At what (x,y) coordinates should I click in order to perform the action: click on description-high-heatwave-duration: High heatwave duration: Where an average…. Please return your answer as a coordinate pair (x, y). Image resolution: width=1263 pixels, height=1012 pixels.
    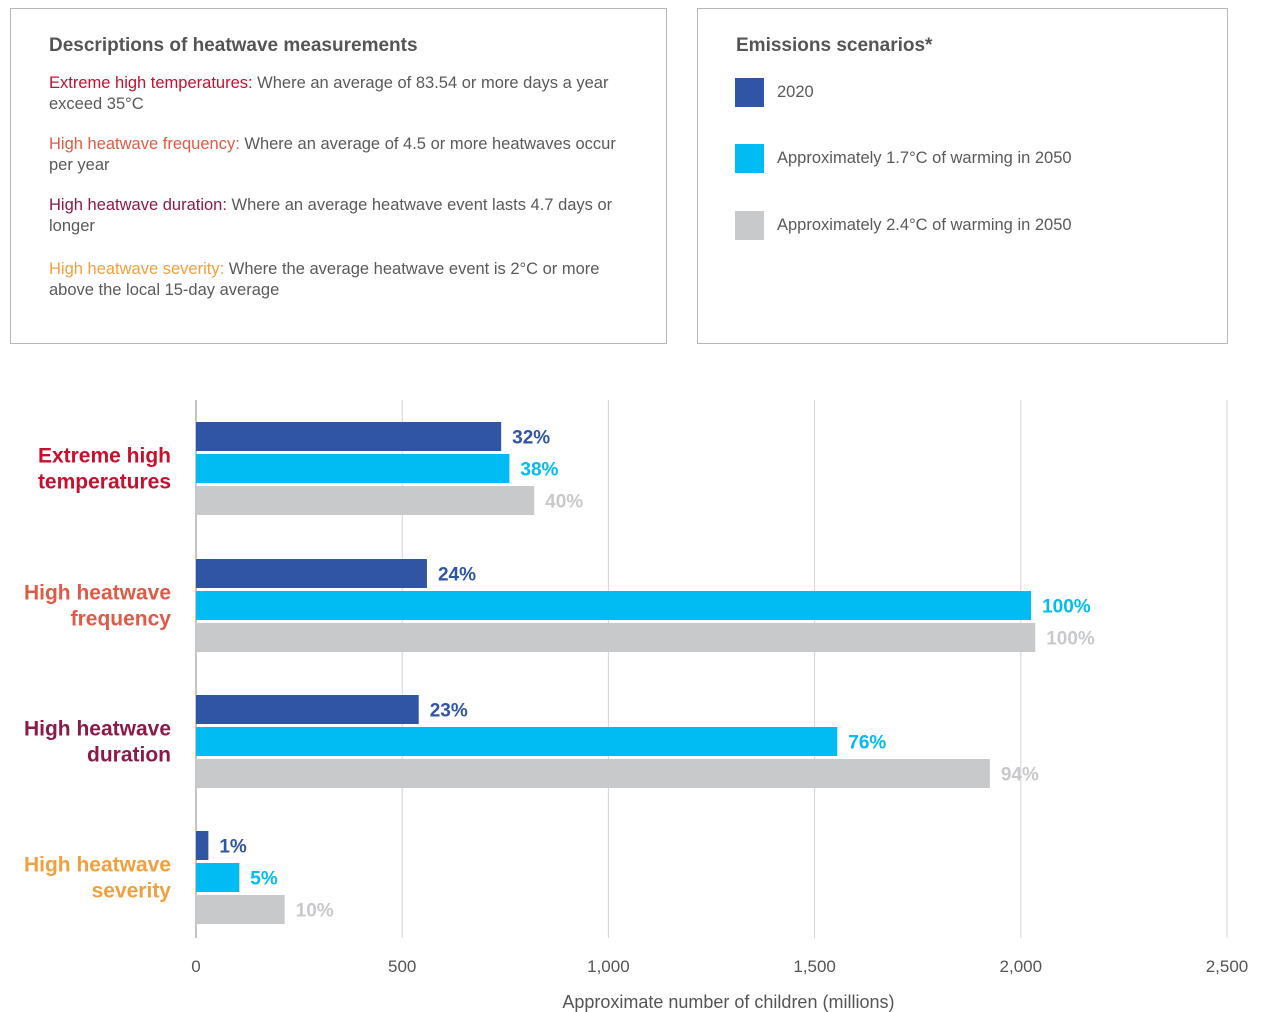
    Looking at the image, I should click on (344, 216).